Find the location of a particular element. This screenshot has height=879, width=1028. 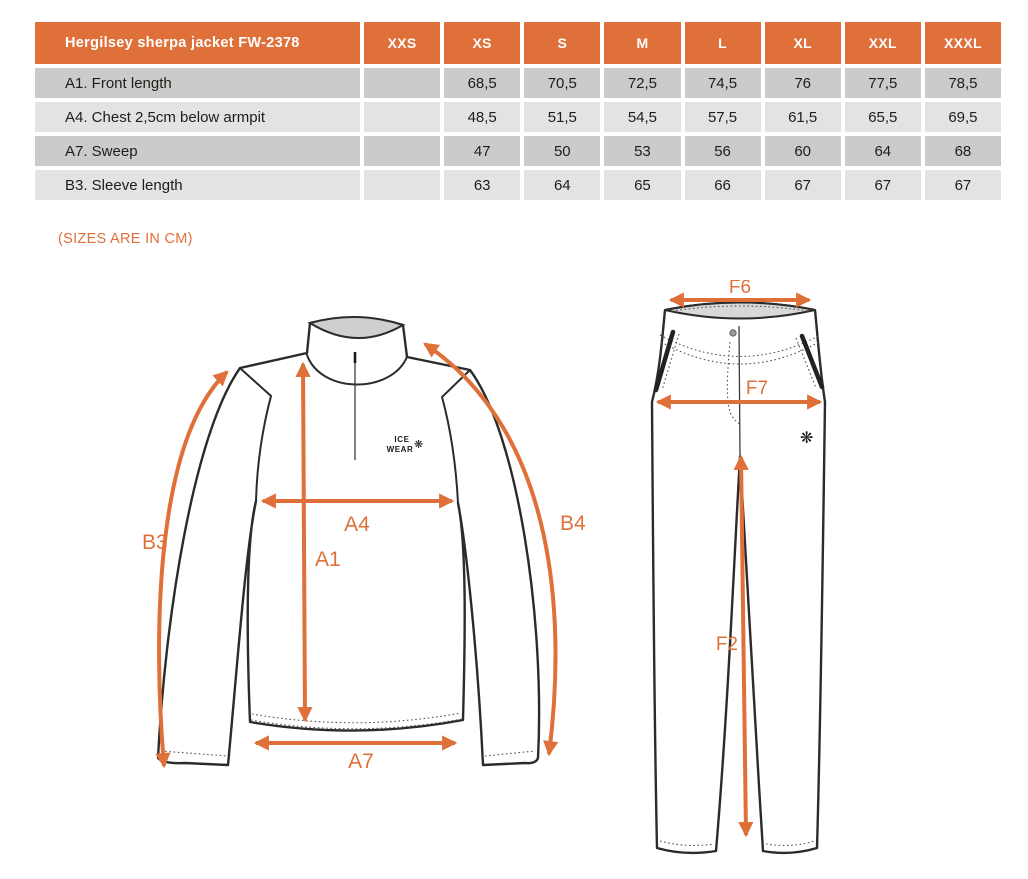

waistband-seam-stitching is located at coordinates (740, 346).